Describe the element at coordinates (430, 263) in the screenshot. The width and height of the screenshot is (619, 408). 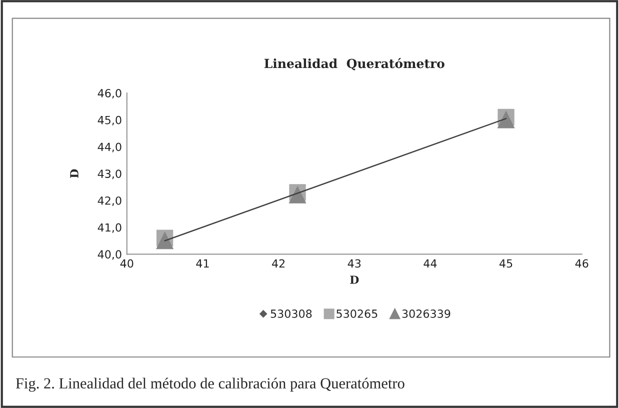
I see `x-tick-label: 44` at that location.